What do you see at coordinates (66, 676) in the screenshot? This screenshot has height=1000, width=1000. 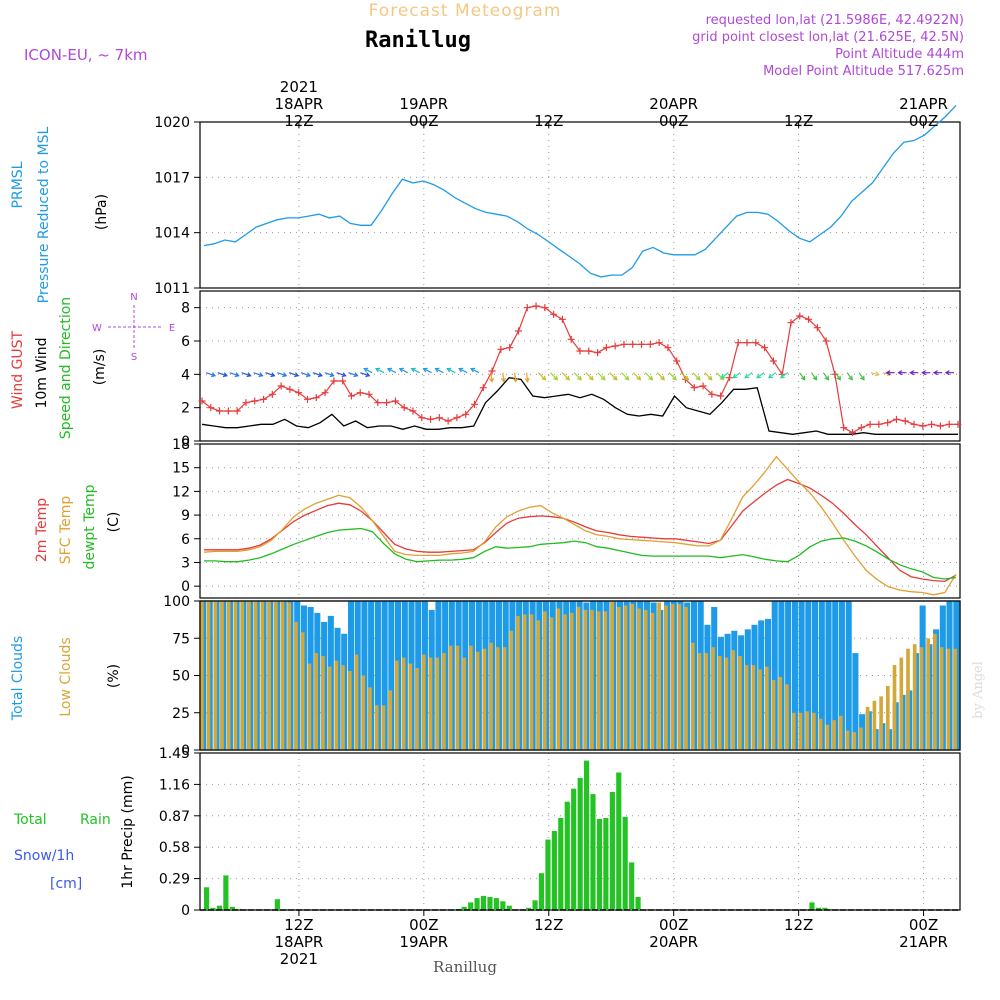 I see `cloud-label-2: Low Clouds` at bounding box center [66, 676].